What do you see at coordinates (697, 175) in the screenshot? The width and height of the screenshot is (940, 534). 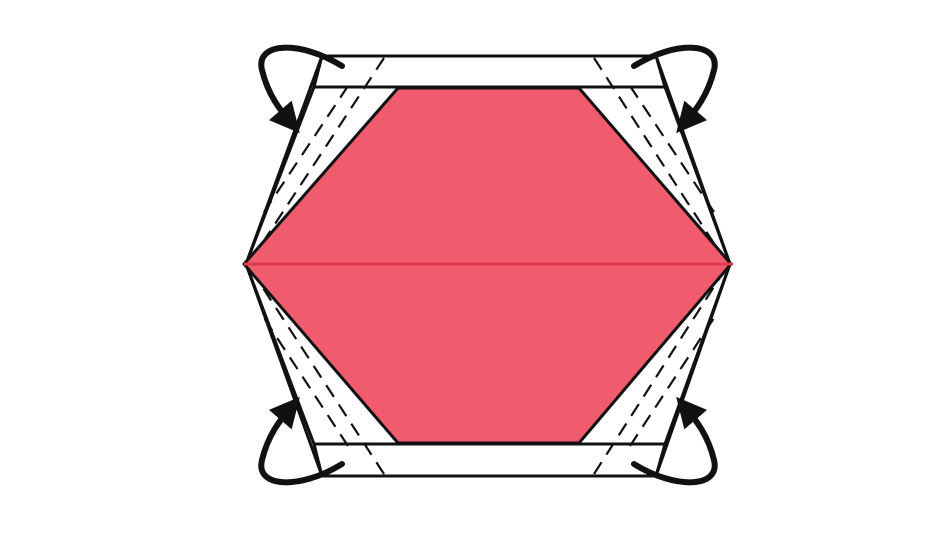 I see `flap-line-top-right` at bounding box center [697, 175].